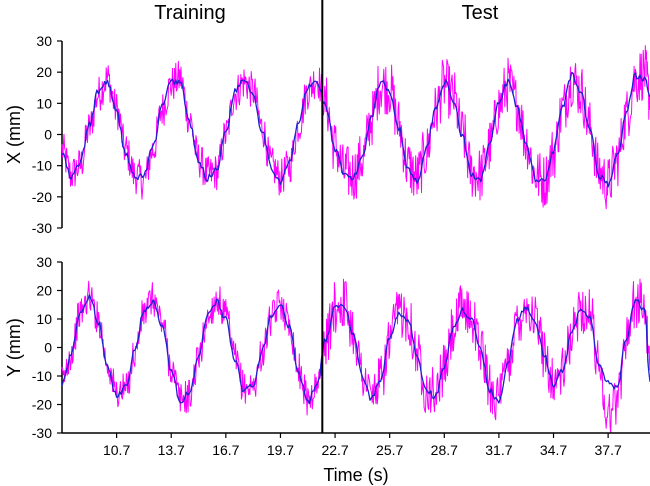 This screenshot has height=486, width=650. I want to click on time-axis-title: Time (s), so click(355, 475).